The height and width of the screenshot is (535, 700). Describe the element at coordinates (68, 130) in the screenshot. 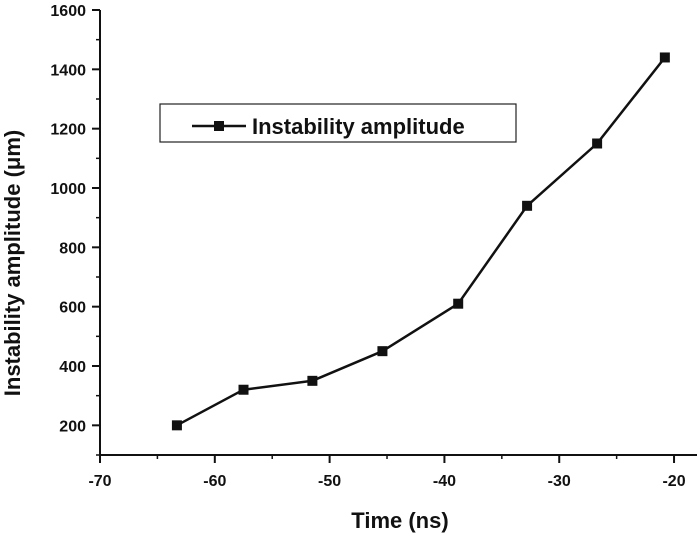

I see `y-tick-label-5: 1200` at that location.